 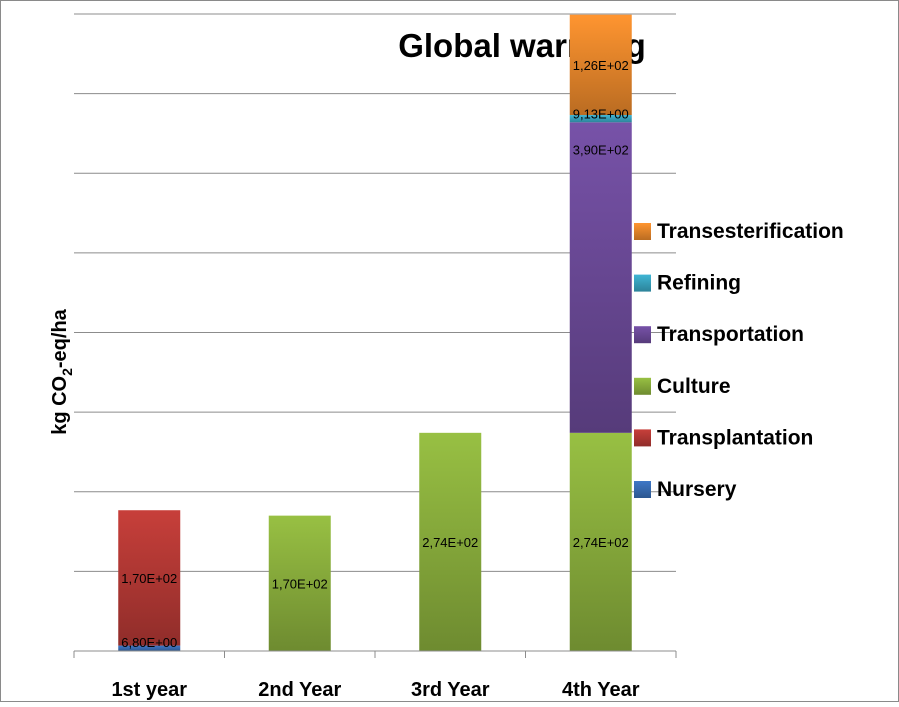 I want to click on legend-label: Nursery, so click(x=697, y=489).